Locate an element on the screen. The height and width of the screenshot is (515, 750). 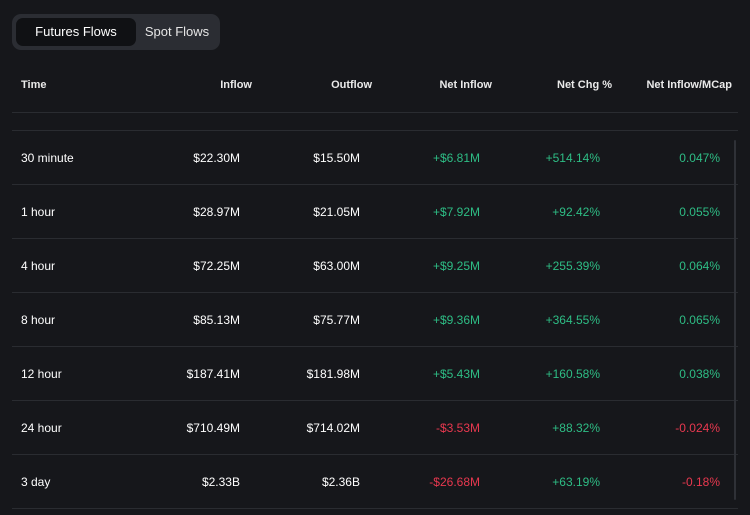
cell-inflow: $2.33B is located at coordinates (220, 482).